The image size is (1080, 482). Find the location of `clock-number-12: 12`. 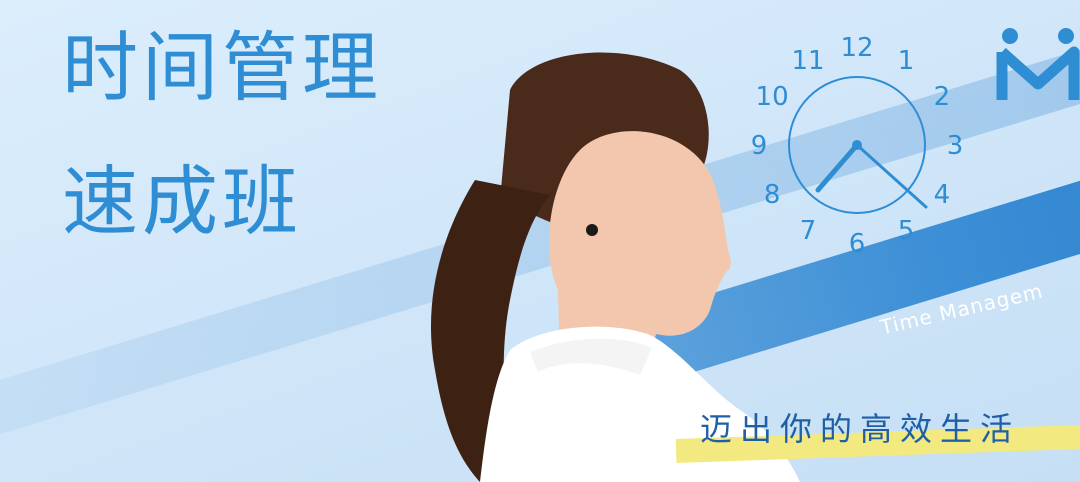

clock-number-12: 12 is located at coordinates (856, 48).